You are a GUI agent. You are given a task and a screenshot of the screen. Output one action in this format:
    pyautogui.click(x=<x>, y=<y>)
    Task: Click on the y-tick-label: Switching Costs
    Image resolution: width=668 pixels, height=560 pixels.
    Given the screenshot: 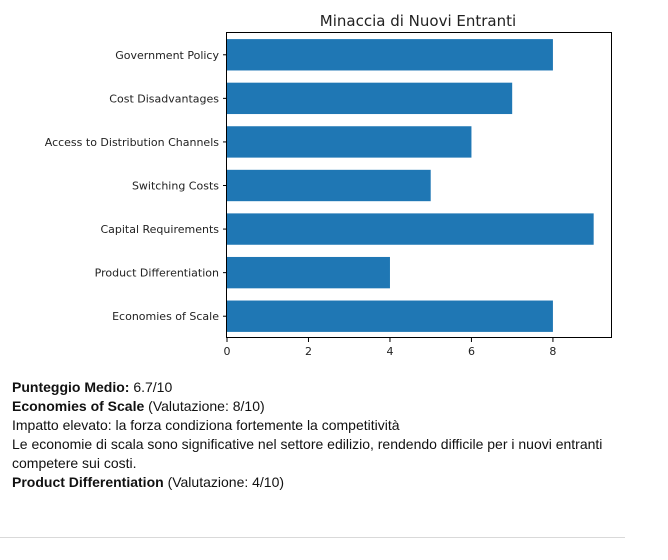 What is the action you would take?
    pyautogui.click(x=175, y=186)
    